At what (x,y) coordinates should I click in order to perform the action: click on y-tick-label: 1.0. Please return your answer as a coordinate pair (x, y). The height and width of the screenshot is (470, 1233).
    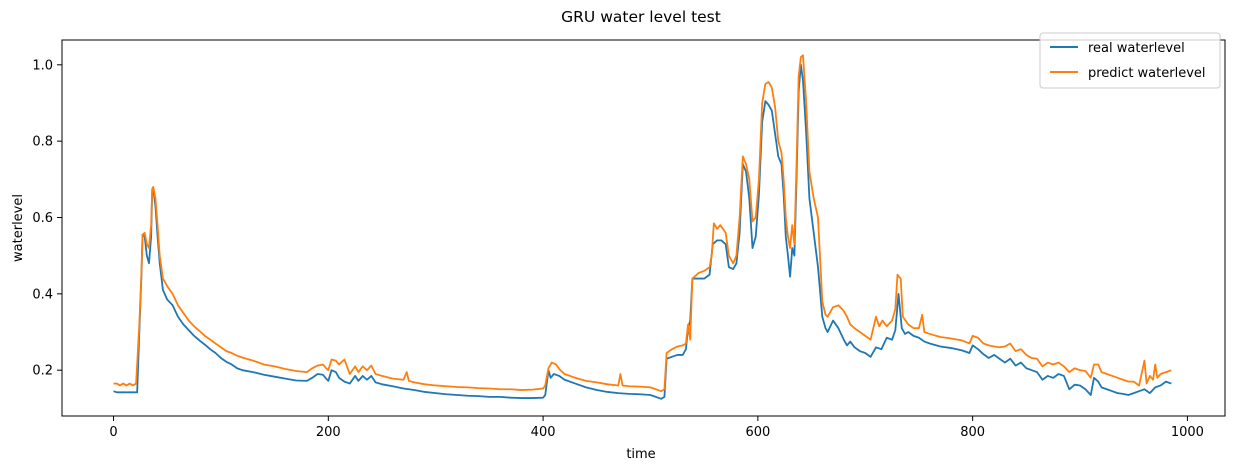
    Looking at the image, I should click on (42, 65).